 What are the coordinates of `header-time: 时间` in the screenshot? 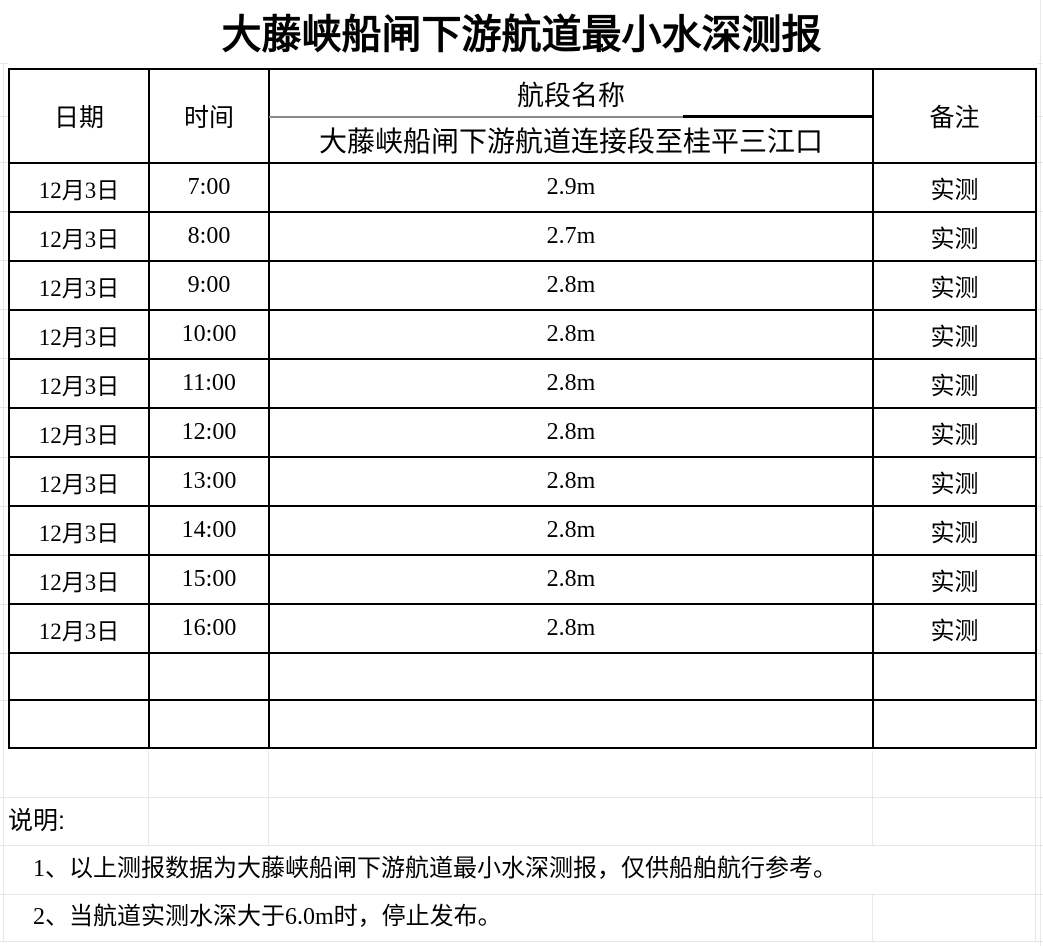 It's located at (209, 116).